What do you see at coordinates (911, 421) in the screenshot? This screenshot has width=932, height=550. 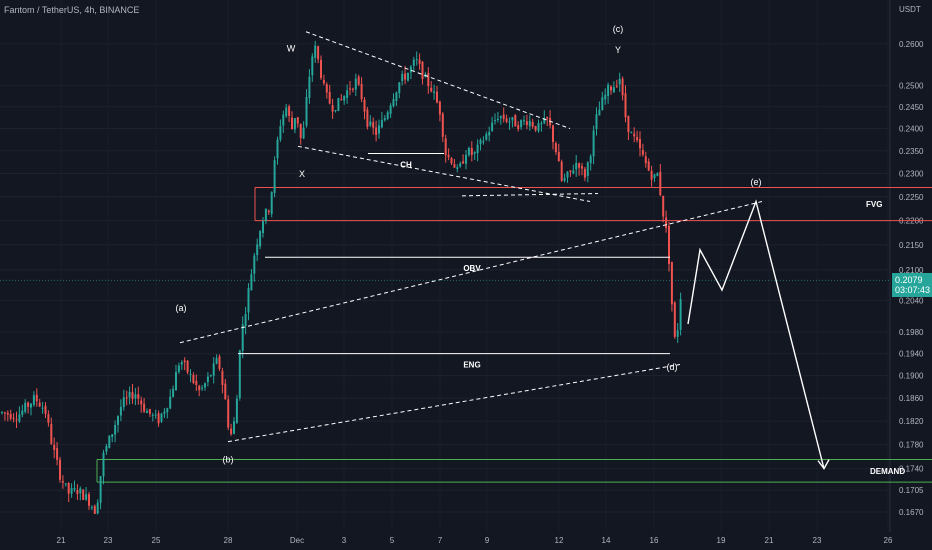 I see `y-tick-label: 0.1820` at bounding box center [911, 421].